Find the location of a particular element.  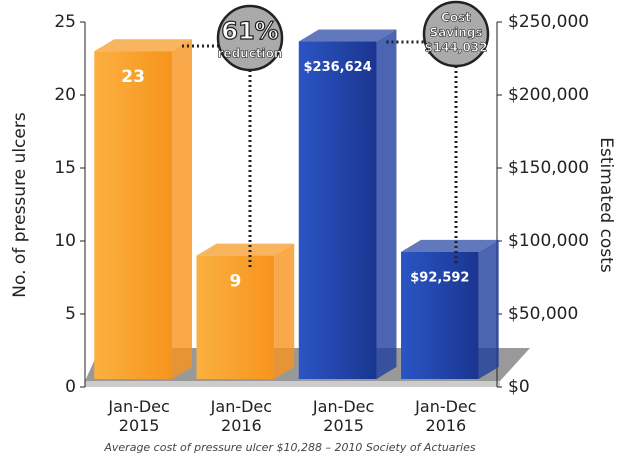

annotation-text: Savings is located at coordinates (456, 33).